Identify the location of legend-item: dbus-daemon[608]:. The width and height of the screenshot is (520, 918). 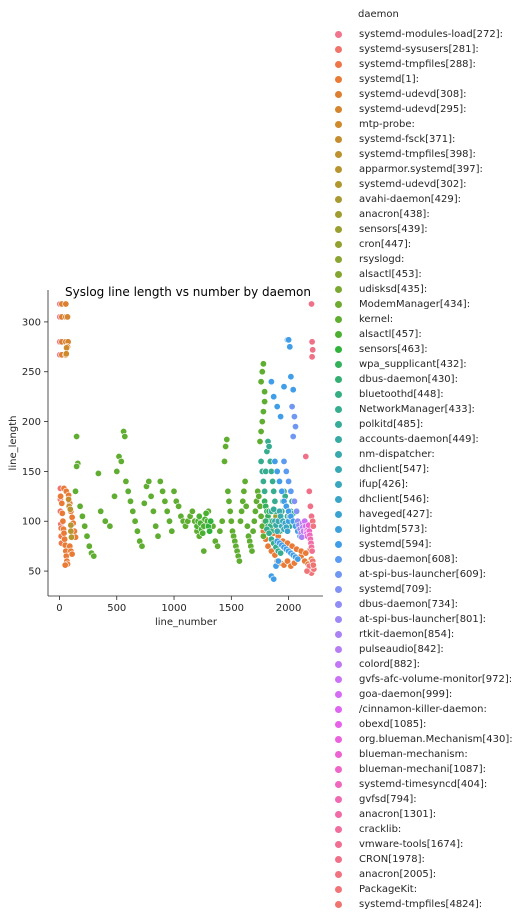
(423, 560).